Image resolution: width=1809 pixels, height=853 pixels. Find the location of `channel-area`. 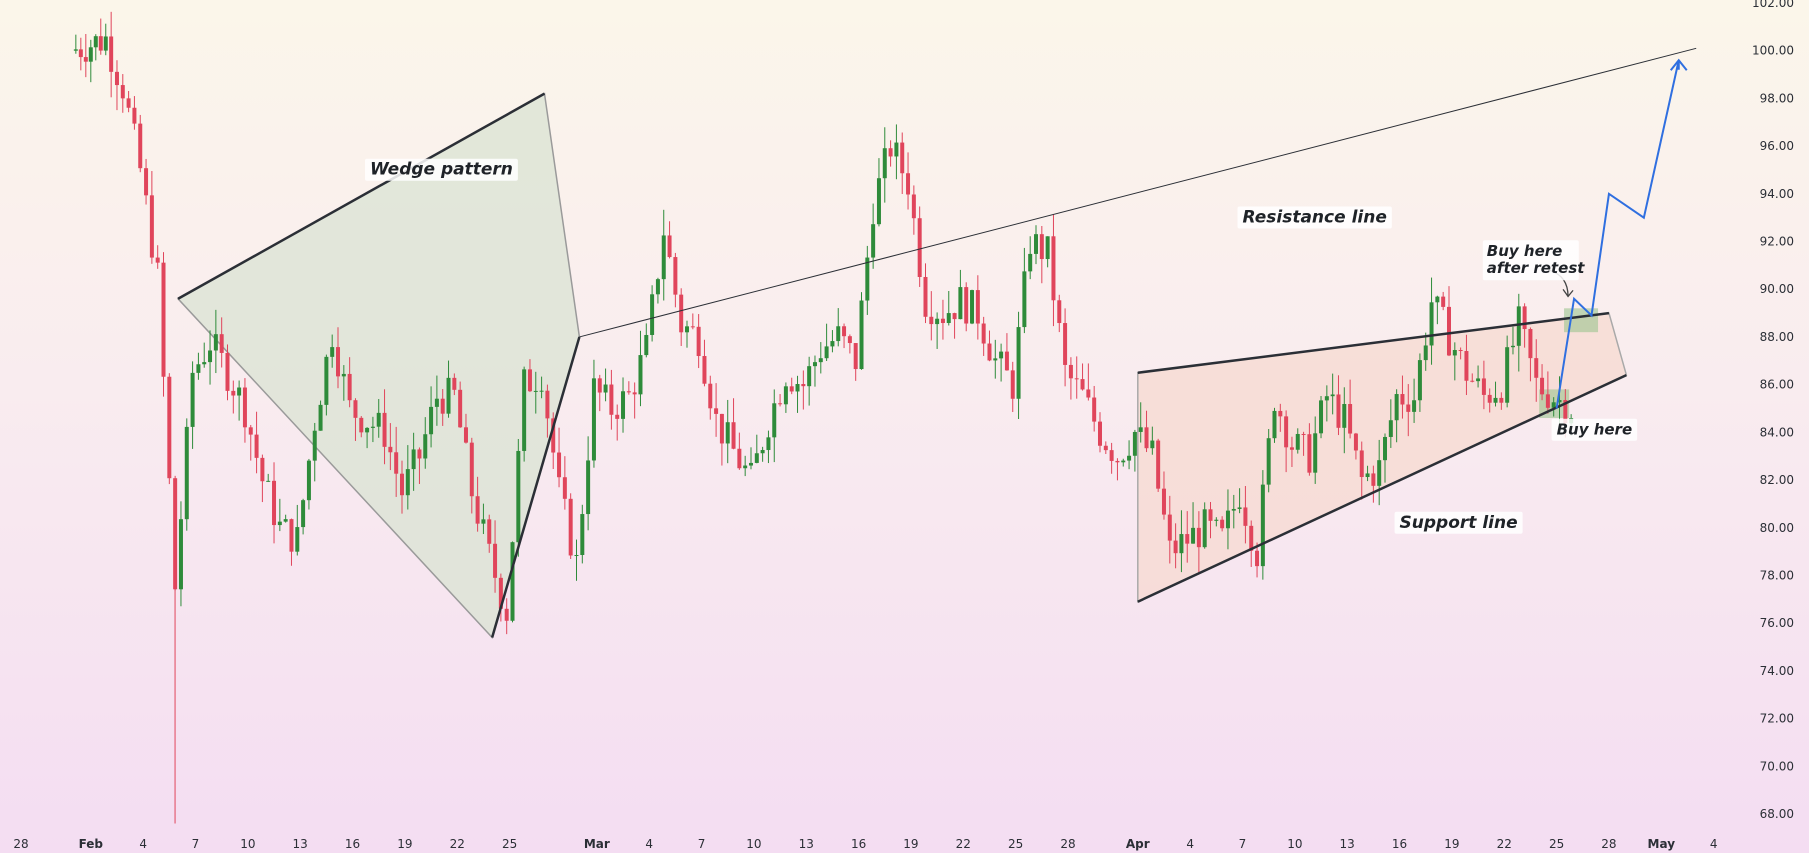

channel-area is located at coordinates (1382, 457).